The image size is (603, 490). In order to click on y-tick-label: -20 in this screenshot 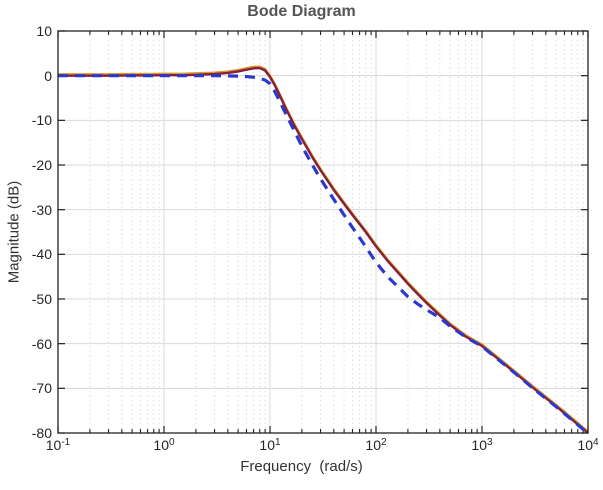, I will do `click(41, 165)`.